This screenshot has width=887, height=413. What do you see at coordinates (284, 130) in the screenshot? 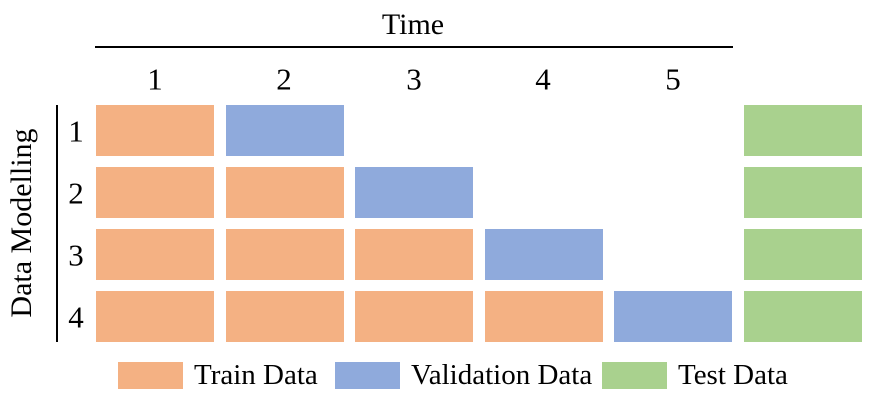
I see `grid-cell-validation-r1-c2` at bounding box center [284, 130].